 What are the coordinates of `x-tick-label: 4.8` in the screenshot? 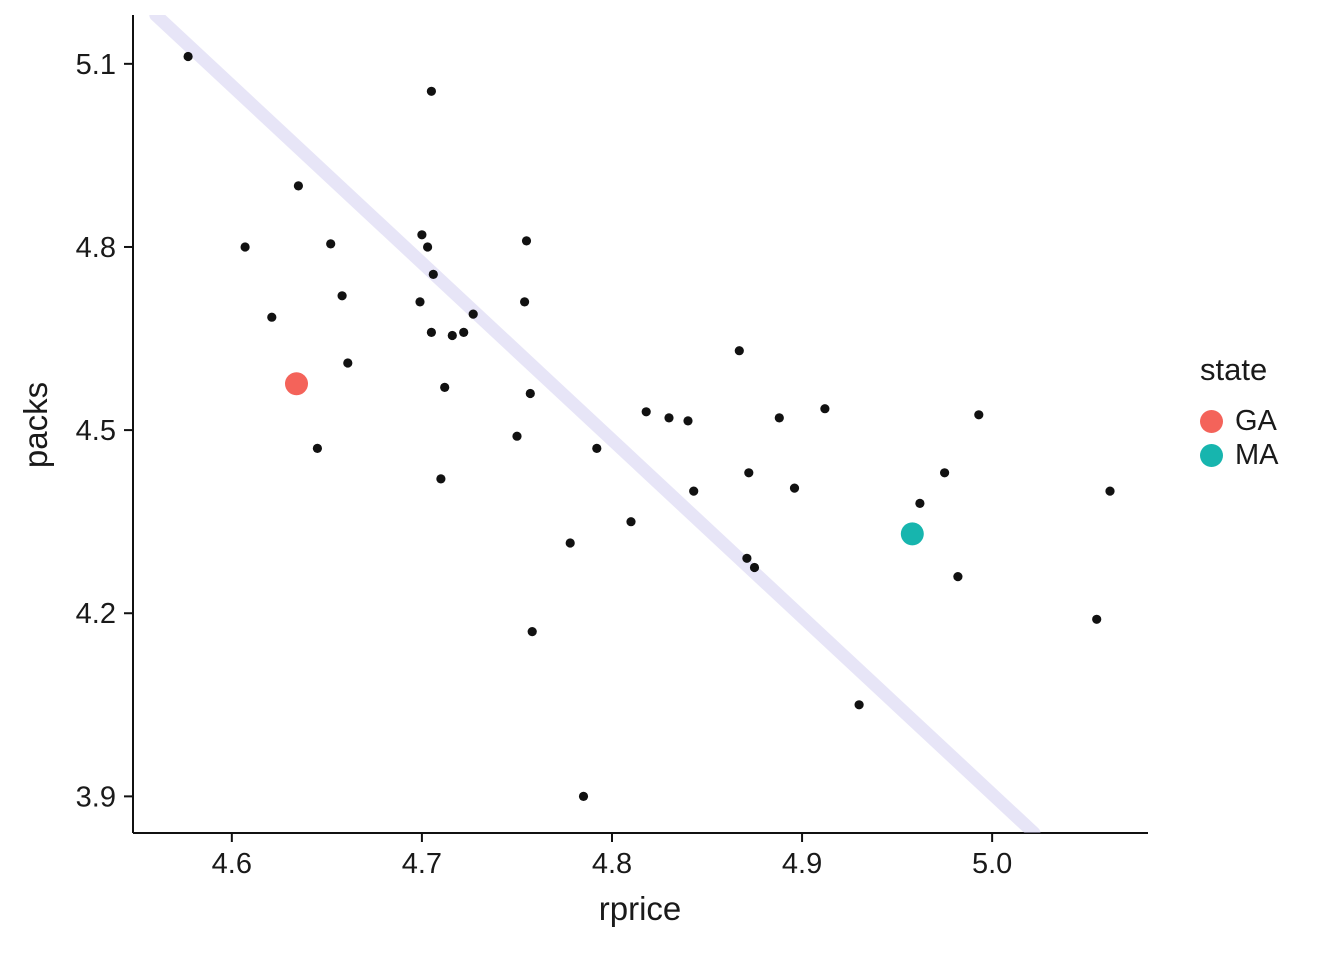 It's located at (612, 864).